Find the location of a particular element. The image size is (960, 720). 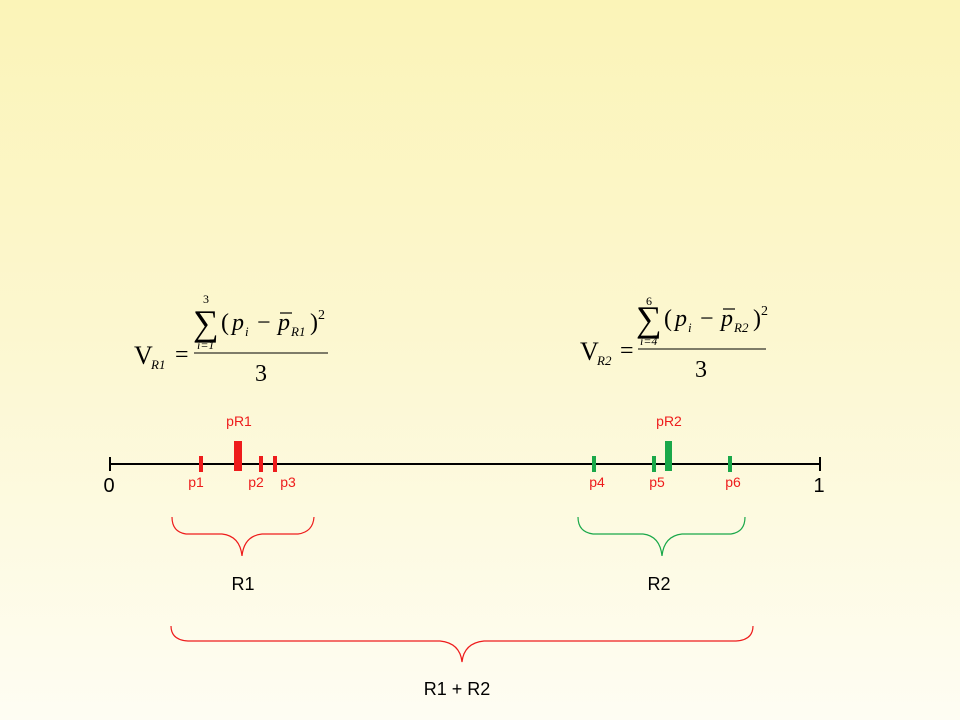

region-label-r2: R2 is located at coordinates (658, 584).